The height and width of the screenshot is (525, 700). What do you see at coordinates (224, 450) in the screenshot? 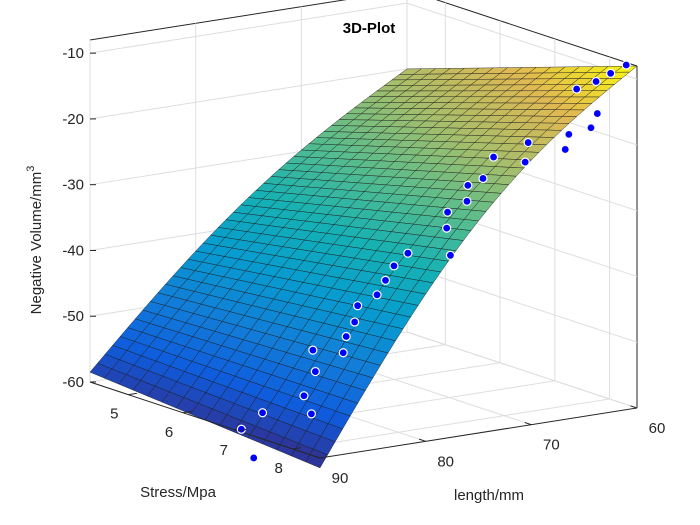
I see `x-tick-label: 7` at bounding box center [224, 450].